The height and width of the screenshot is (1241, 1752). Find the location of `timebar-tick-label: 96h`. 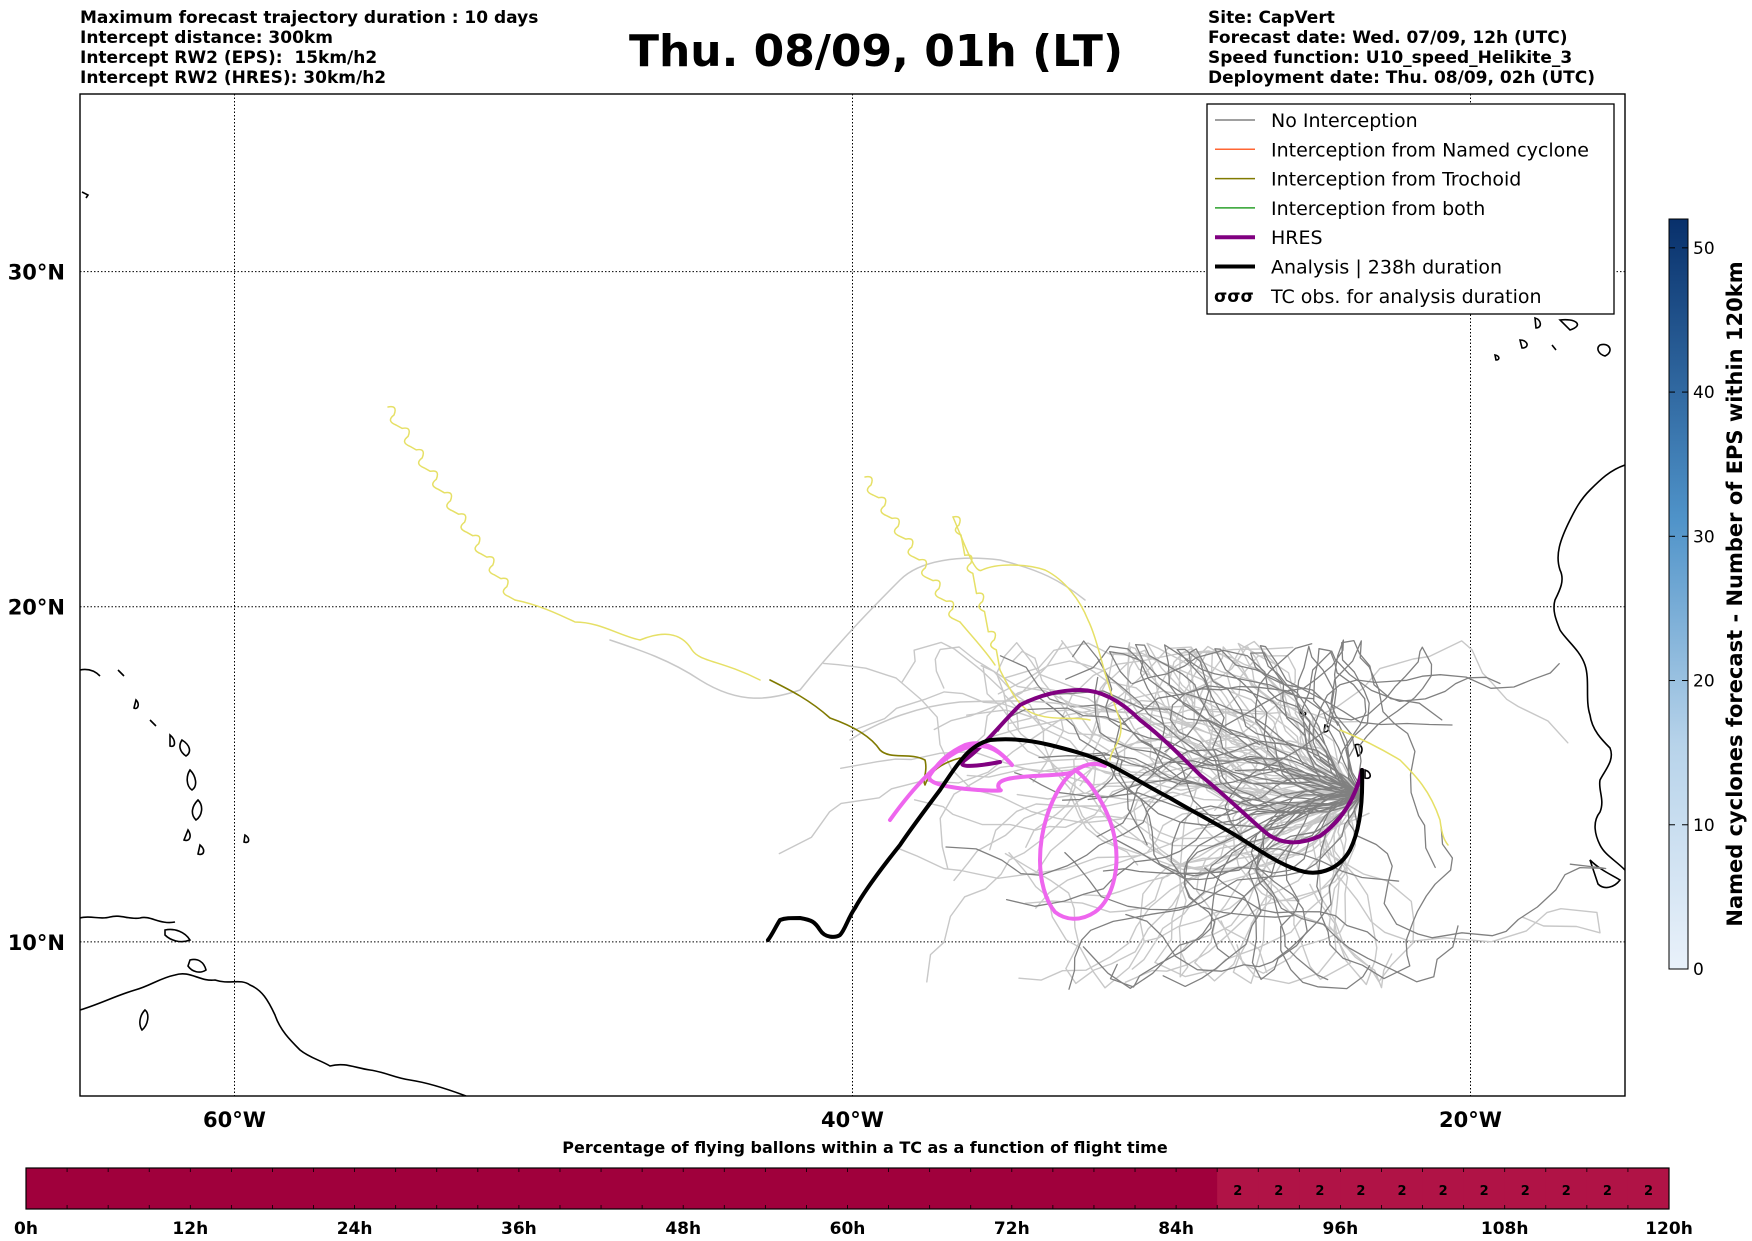

timebar-tick-label: 96h is located at coordinates (1341, 1229).